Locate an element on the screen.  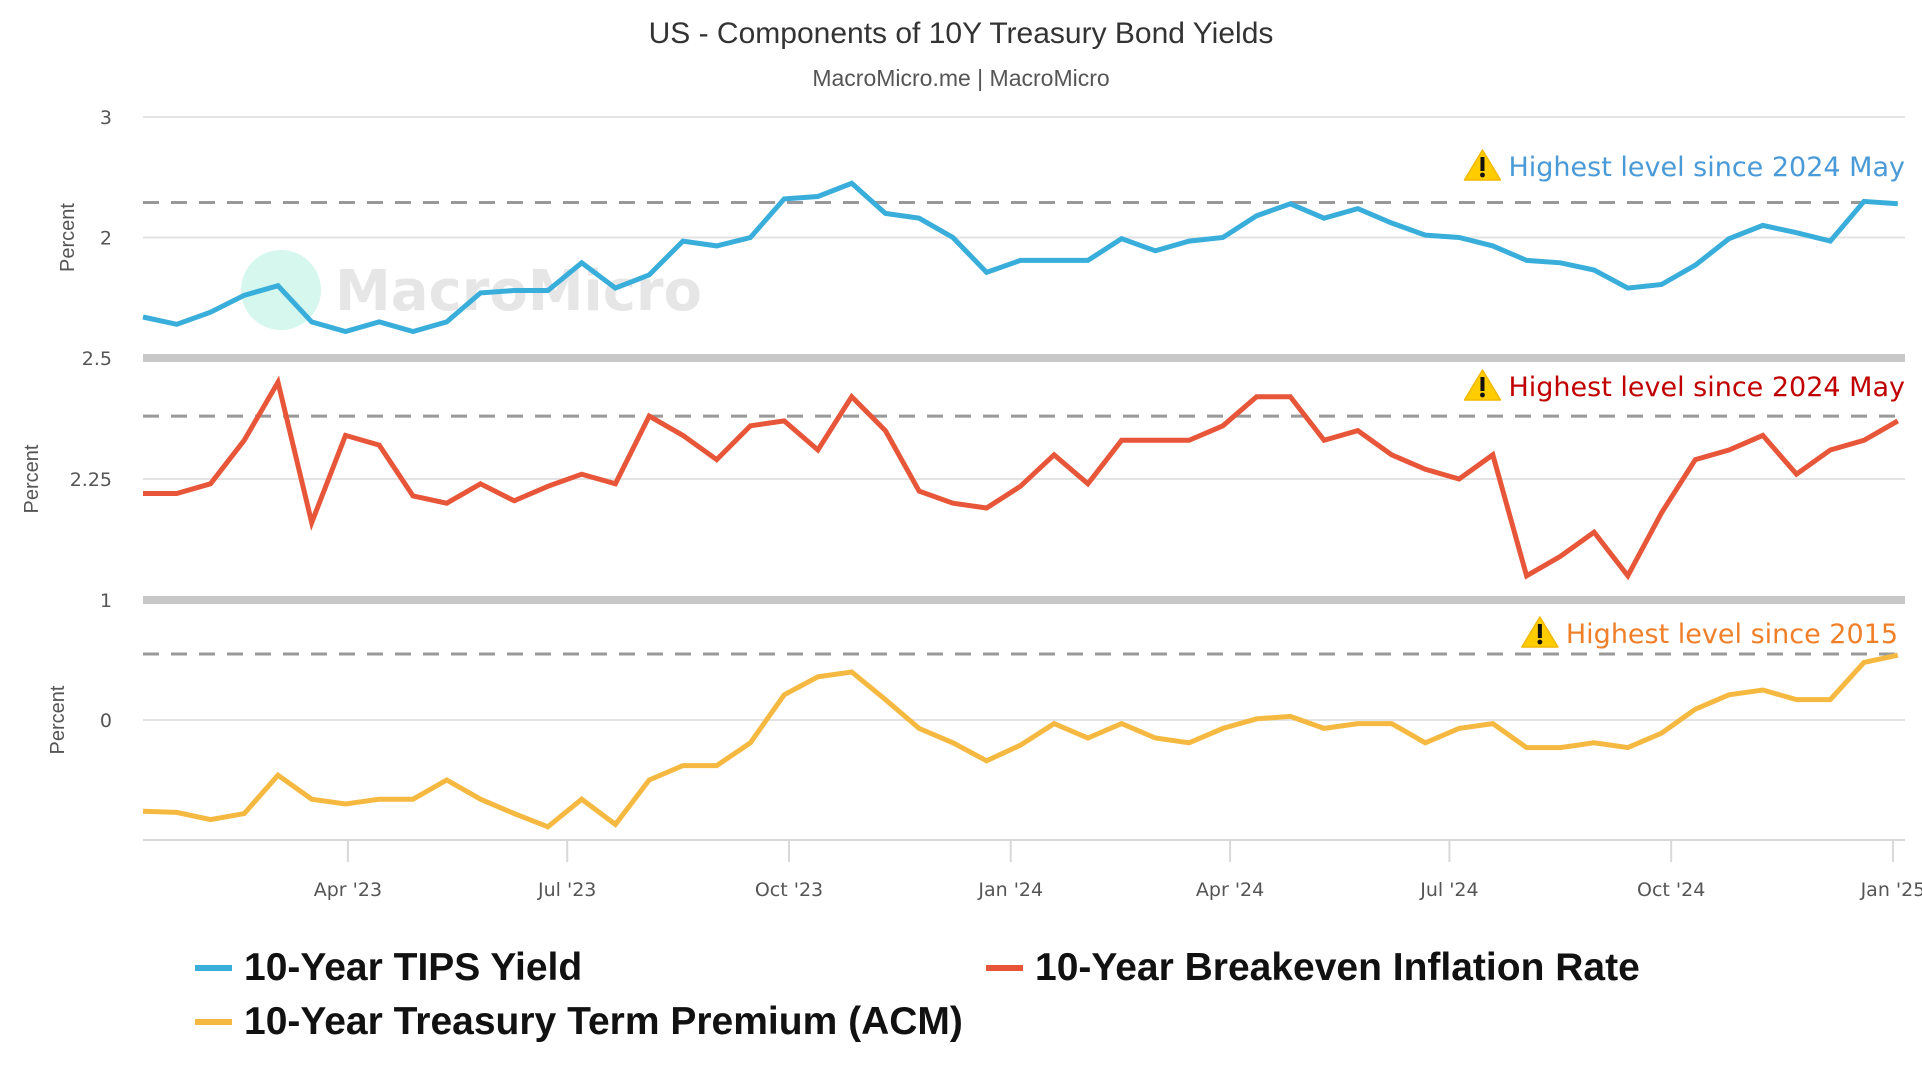
y-tick-label: 0 is located at coordinates (106, 721).